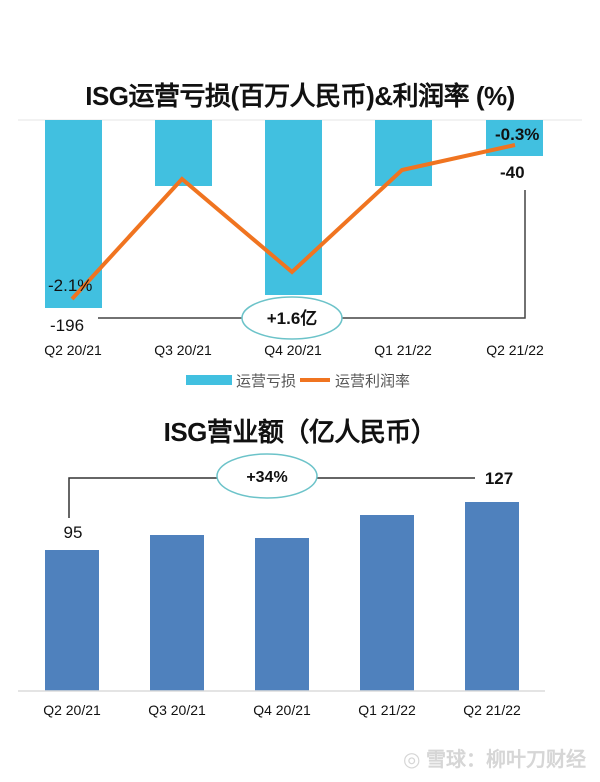 The image size is (600, 782). I want to click on legend-line-label: 运营利润率, so click(372, 381).